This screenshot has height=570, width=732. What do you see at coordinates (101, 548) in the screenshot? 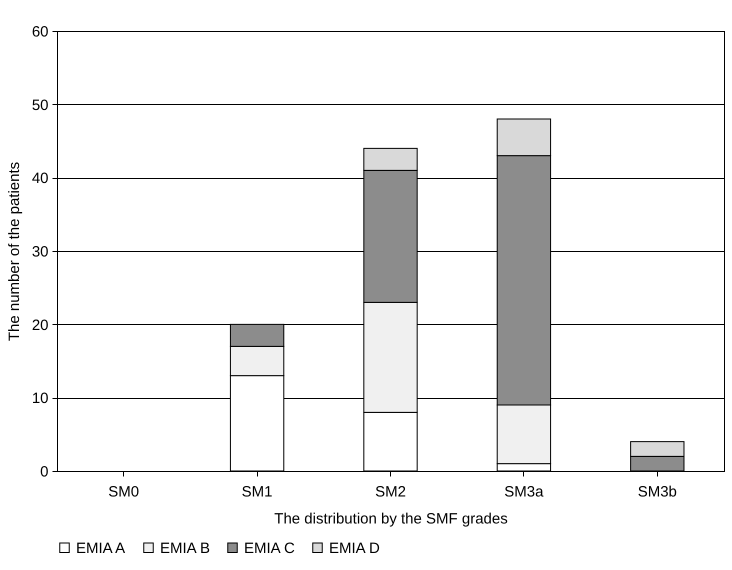
I see `legend-label: EMIA A` at bounding box center [101, 548].